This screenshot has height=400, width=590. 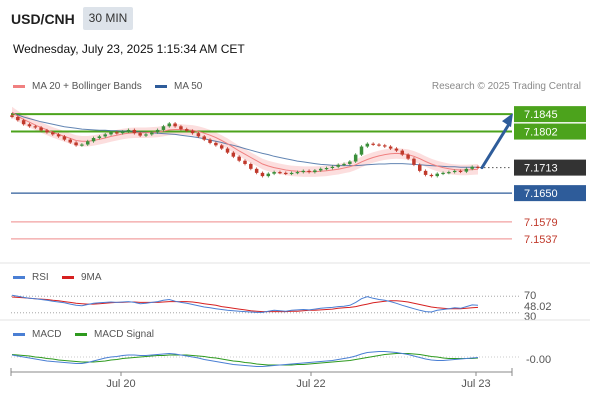 I want to click on x-axis: Jul 20 Jul 22 Jul 23, so click(x=261, y=379).